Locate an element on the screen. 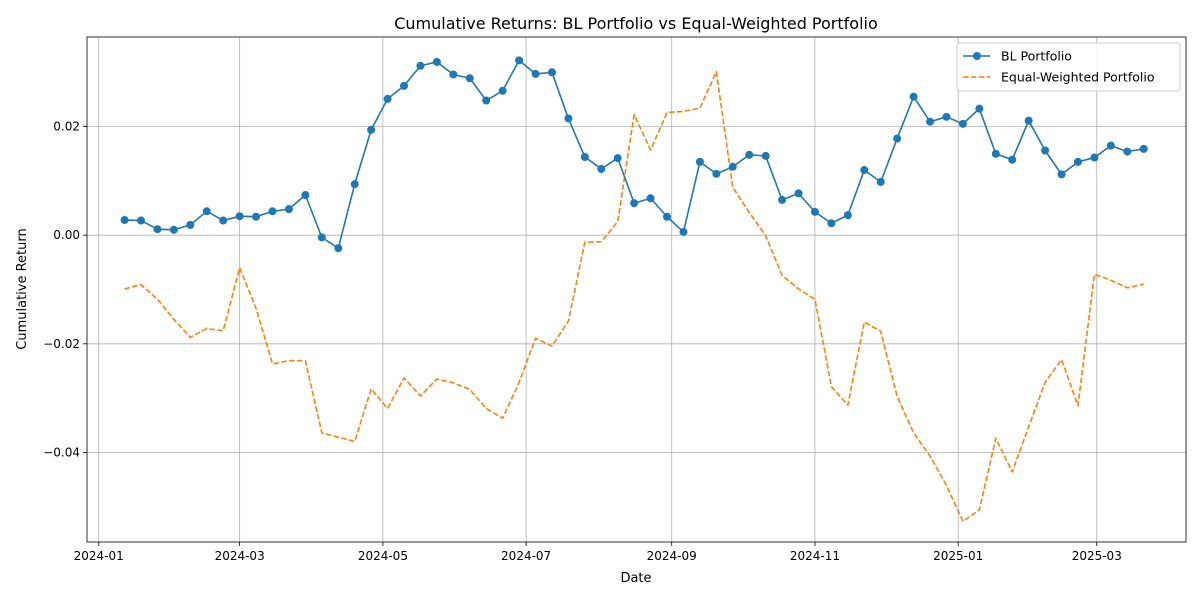  x-tick-label: 2024-03 is located at coordinates (240, 556).